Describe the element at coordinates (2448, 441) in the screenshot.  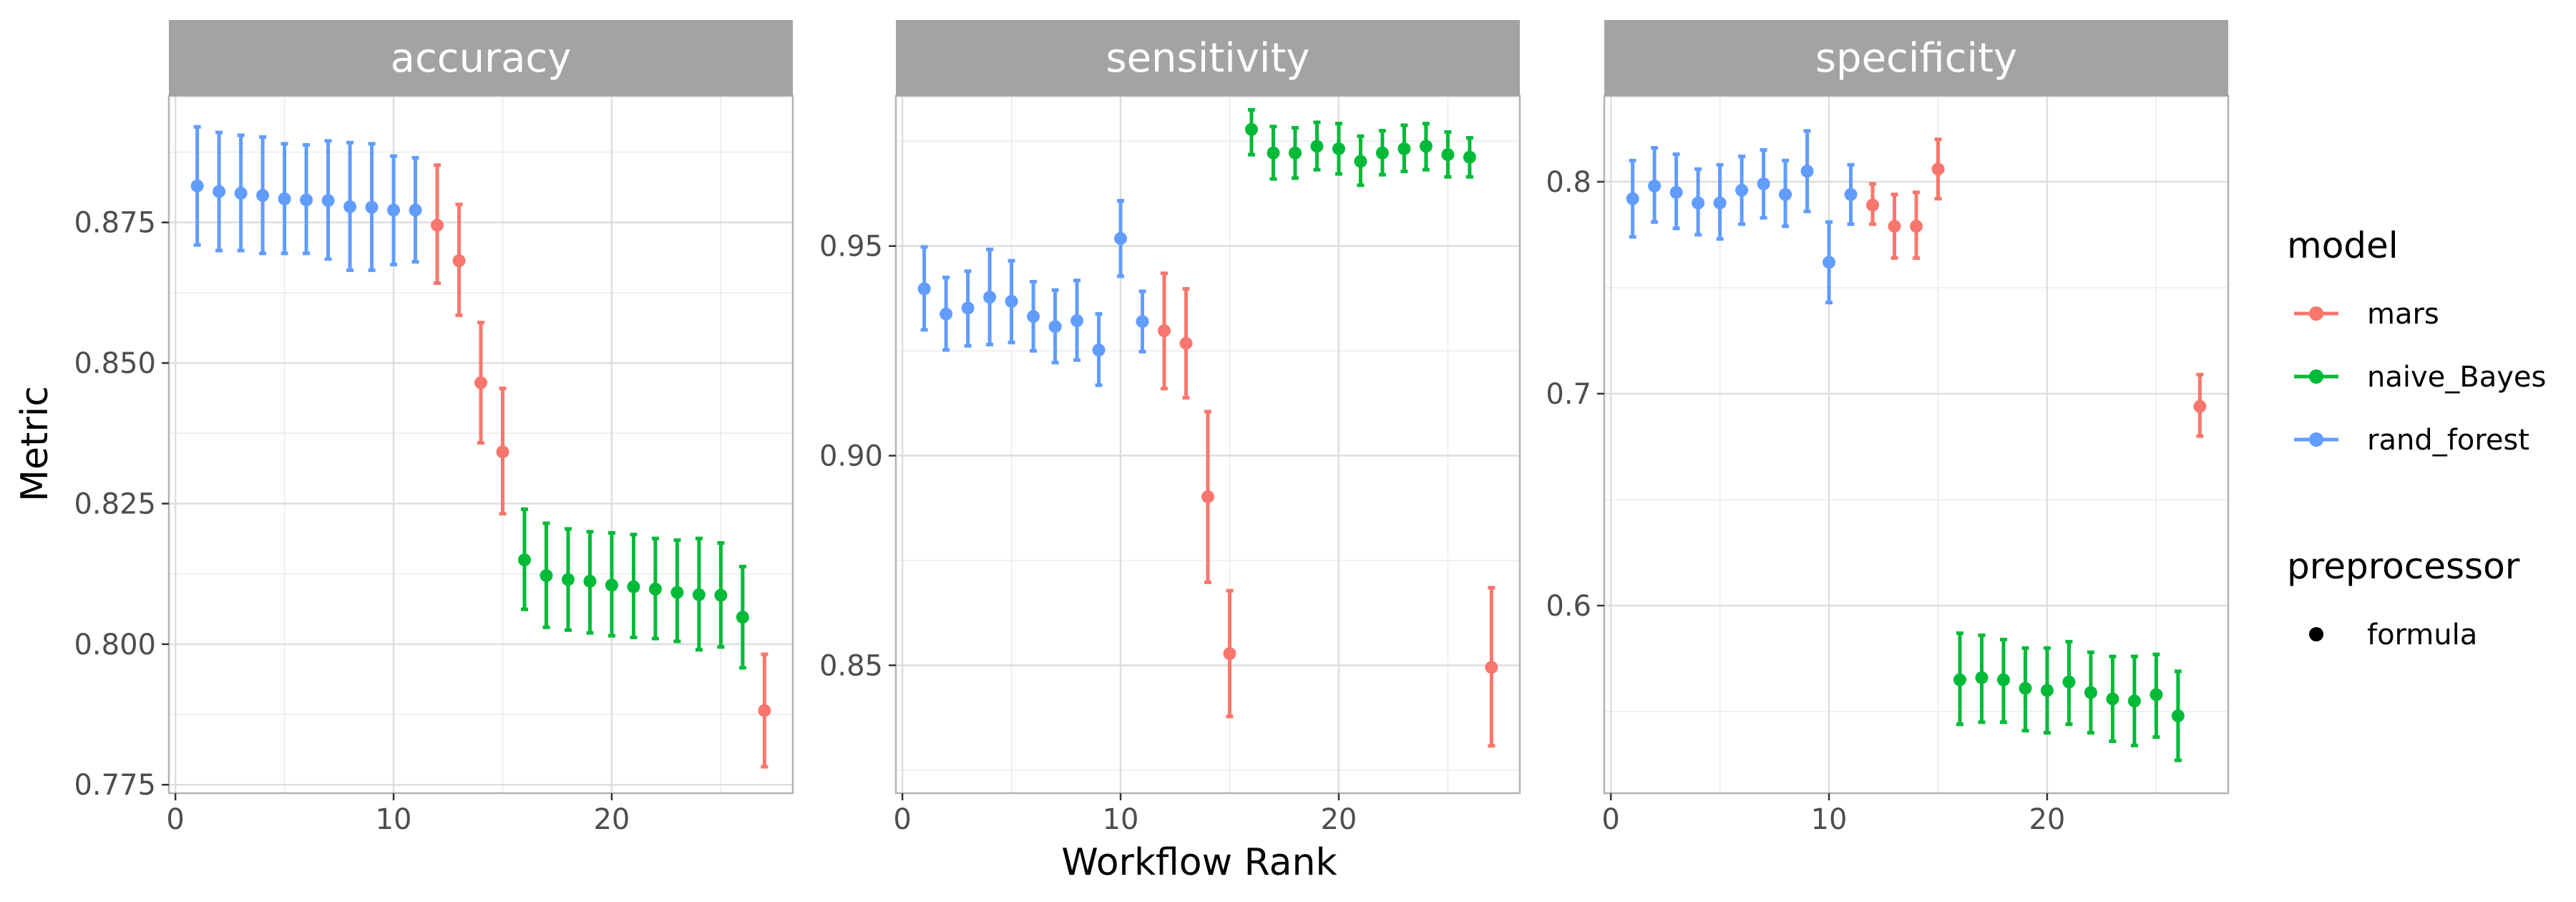
I see `legend-label: rand_forest` at that location.